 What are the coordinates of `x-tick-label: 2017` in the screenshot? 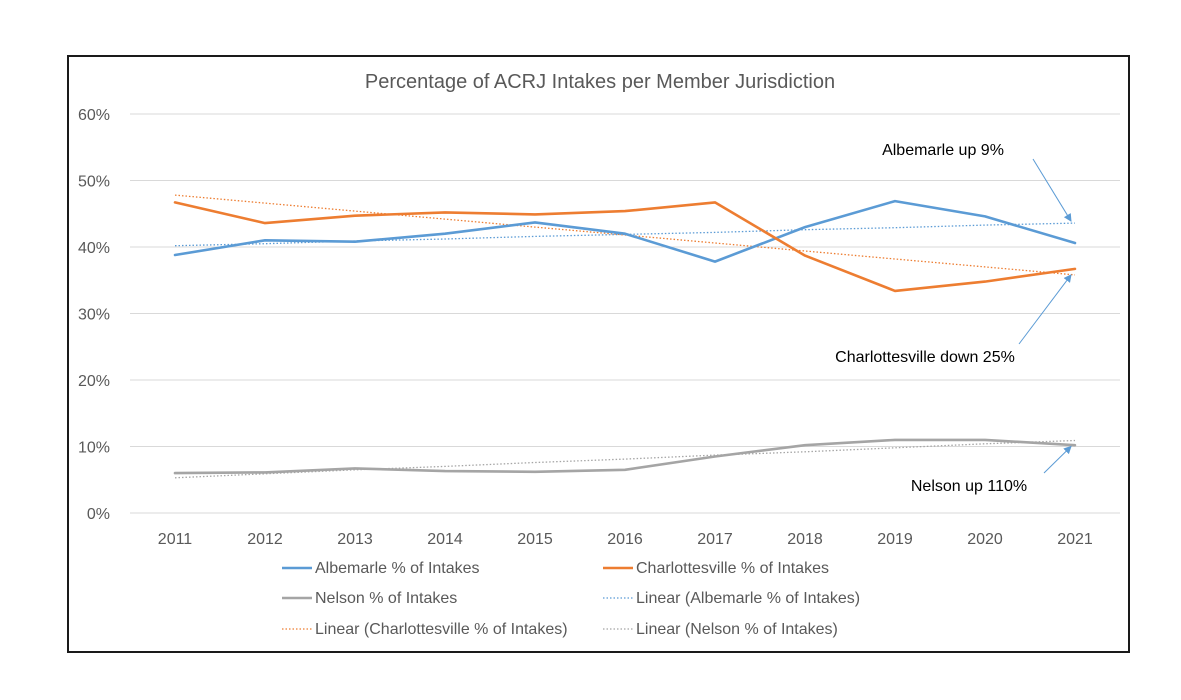 It's located at (715, 539).